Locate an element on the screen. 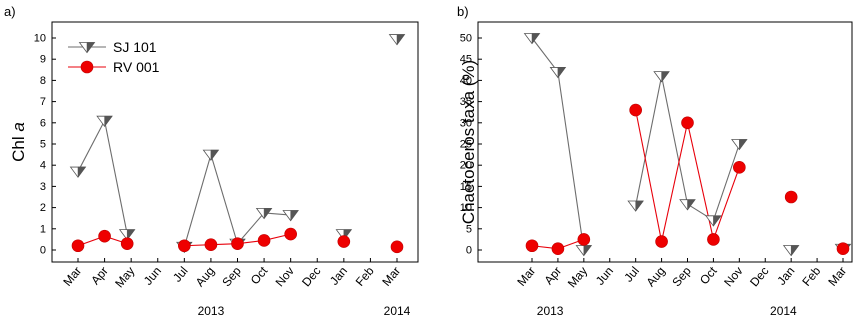 The height and width of the screenshot is (320, 857). panel-label: a) is located at coordinates (10, 11).